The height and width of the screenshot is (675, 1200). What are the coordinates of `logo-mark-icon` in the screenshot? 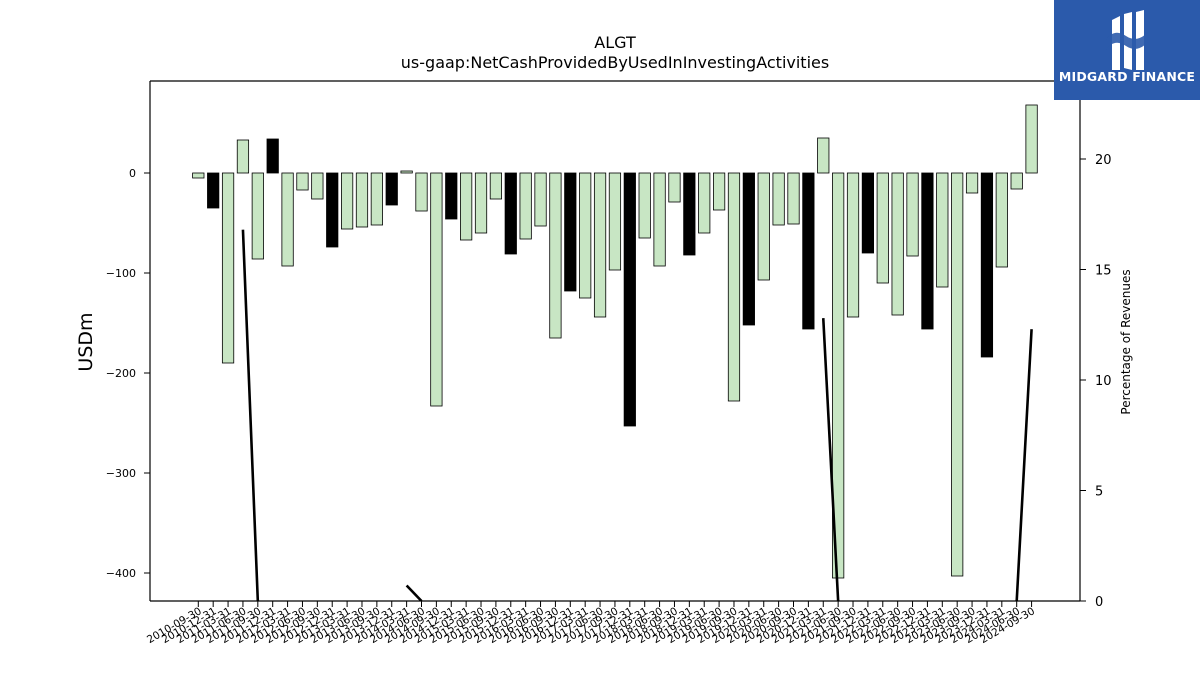 It's located at (1128, 40).